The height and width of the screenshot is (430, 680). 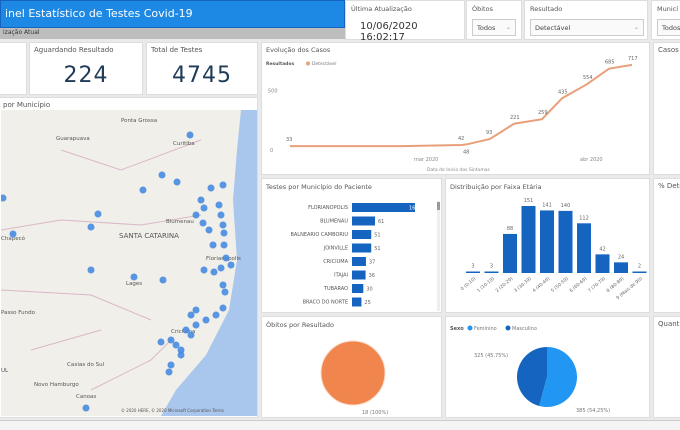 I want to click on deaths-dropdown: Todos ⌄, so click(x=494, y=27).